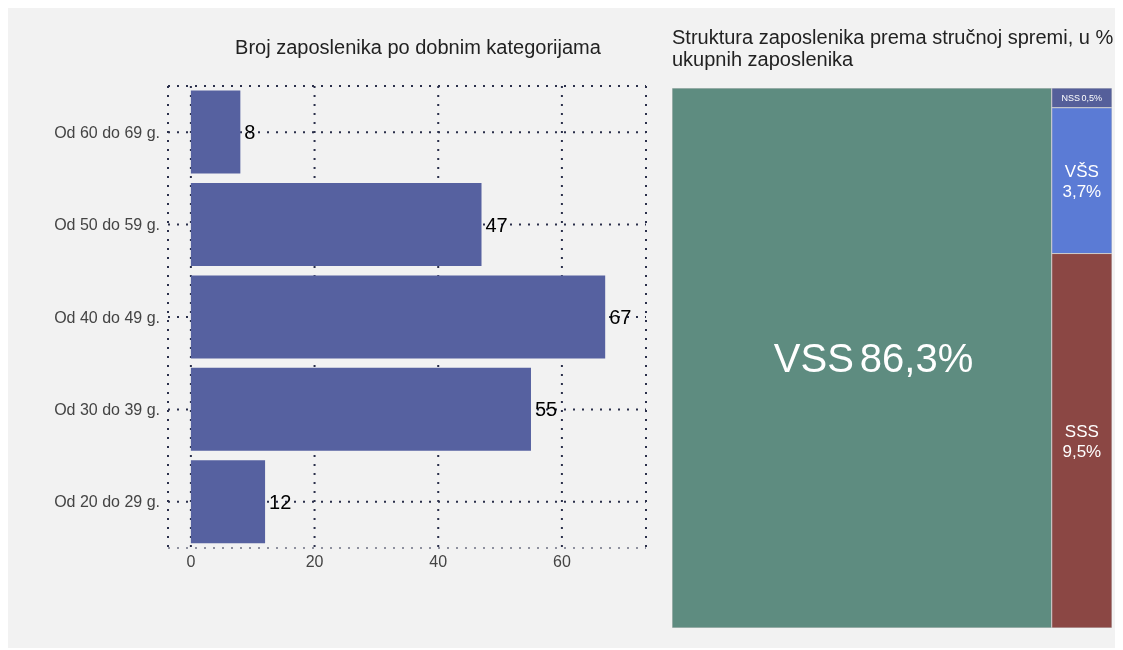 The width and height of the screenshot is (1123, 650). What do you see at coordinates (1082, 191) in the screenshot?
I see `data-label: 3,7%` at bounding box center [1082, 191].